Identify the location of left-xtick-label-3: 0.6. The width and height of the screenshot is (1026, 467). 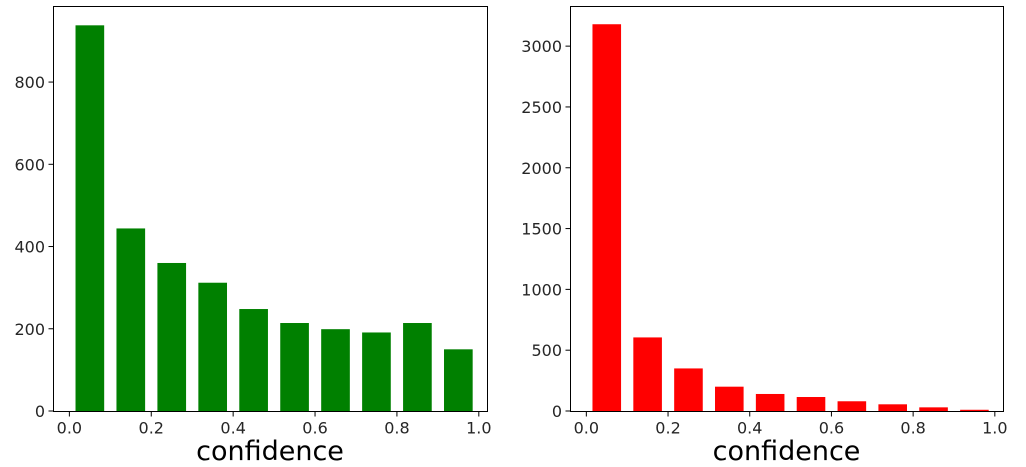
(314, 428).